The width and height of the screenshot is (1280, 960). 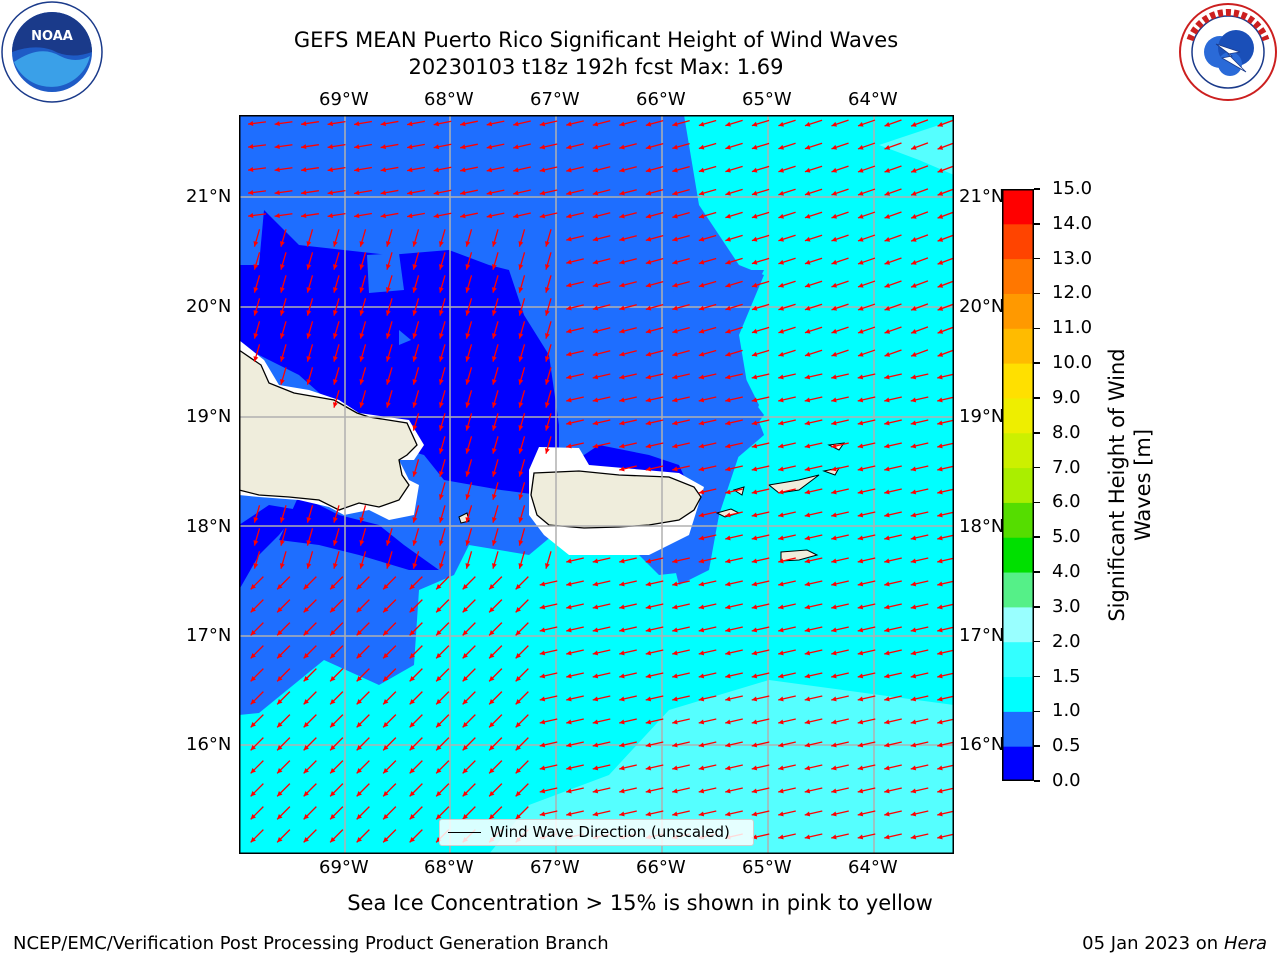 What do you see at coordinates (873, 99) in the screenshot?
I see `lon-label-top-64w: 64°W` at bounding box center [873, 99].